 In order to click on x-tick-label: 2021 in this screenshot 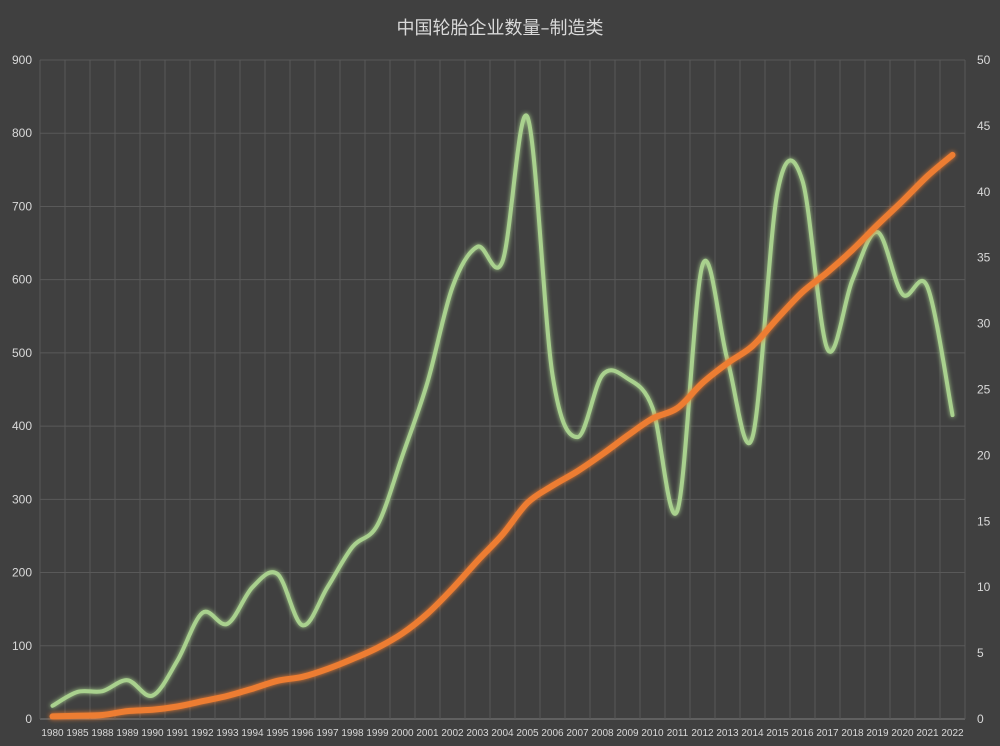, I will do `click(927, 733)`.